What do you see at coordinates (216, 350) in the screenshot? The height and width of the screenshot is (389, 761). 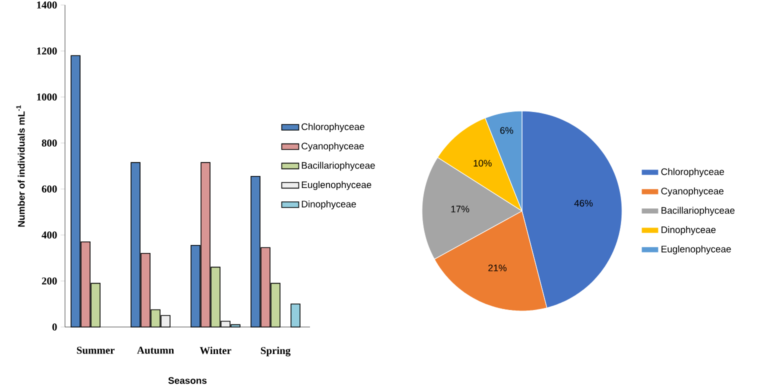 I see `x-tick-label: Winter` at bounding box center [216, 350].